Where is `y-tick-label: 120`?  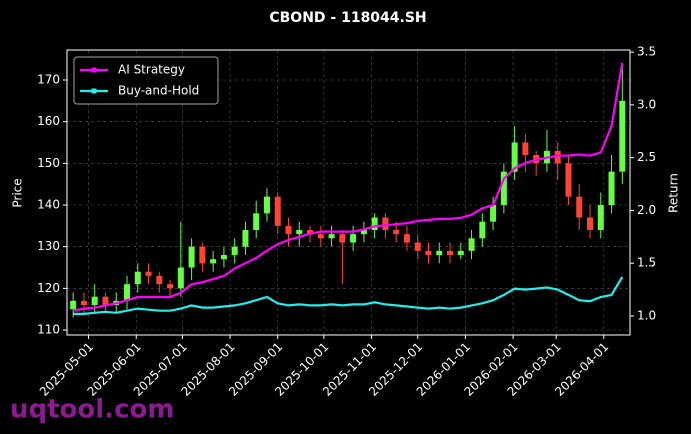 y-tick-label: 120 is located at coordinates (48, 288).